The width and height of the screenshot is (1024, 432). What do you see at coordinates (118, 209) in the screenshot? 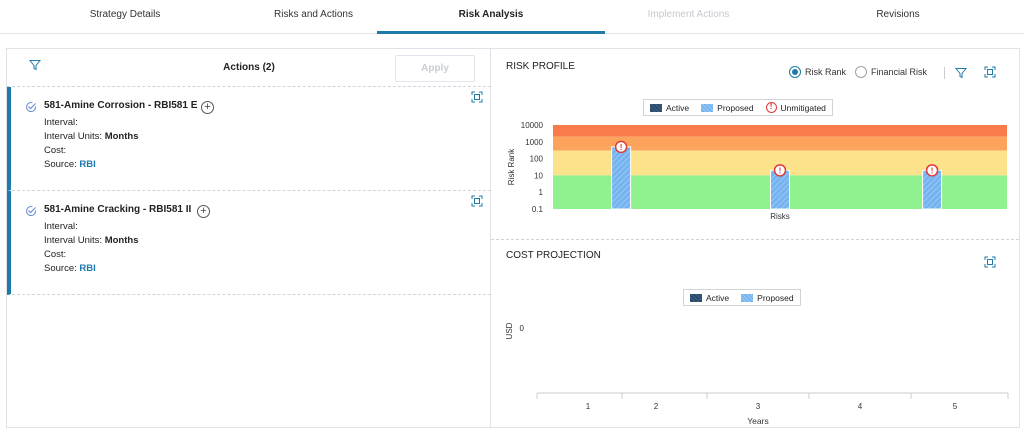
I see `action-title: 581-Amine Cracking - RBI581 II` at bounding box center [118, 209].